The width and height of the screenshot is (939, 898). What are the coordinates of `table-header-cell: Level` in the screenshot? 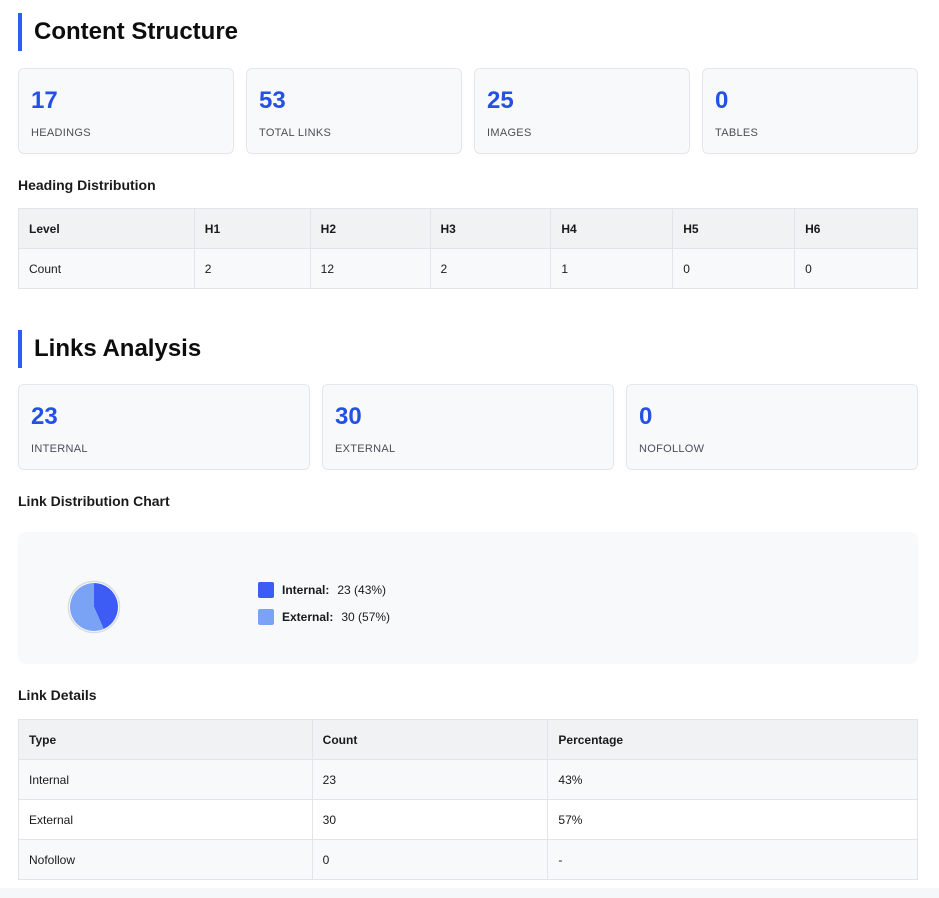 It's located at (106, 228).